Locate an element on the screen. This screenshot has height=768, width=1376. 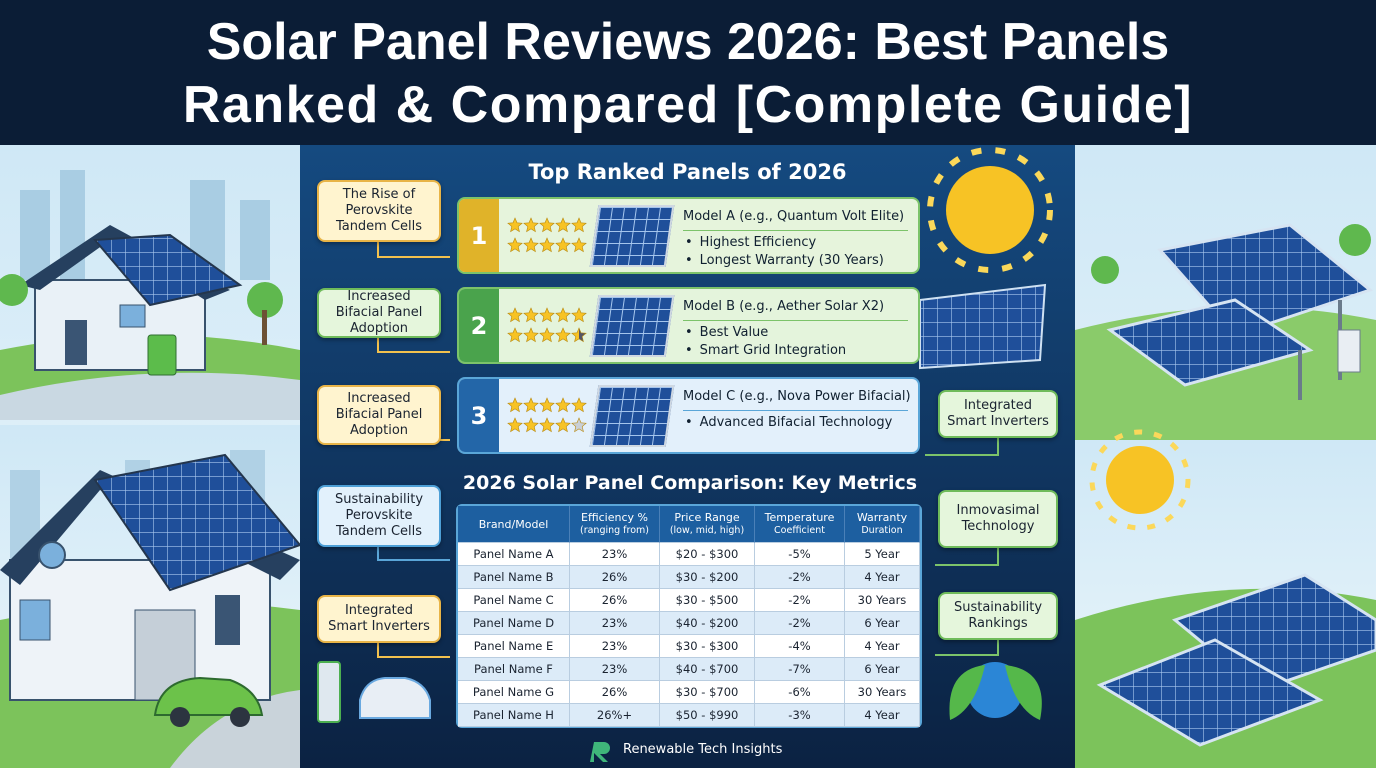
header-text: Price Range is located at coordinates (707, 517).